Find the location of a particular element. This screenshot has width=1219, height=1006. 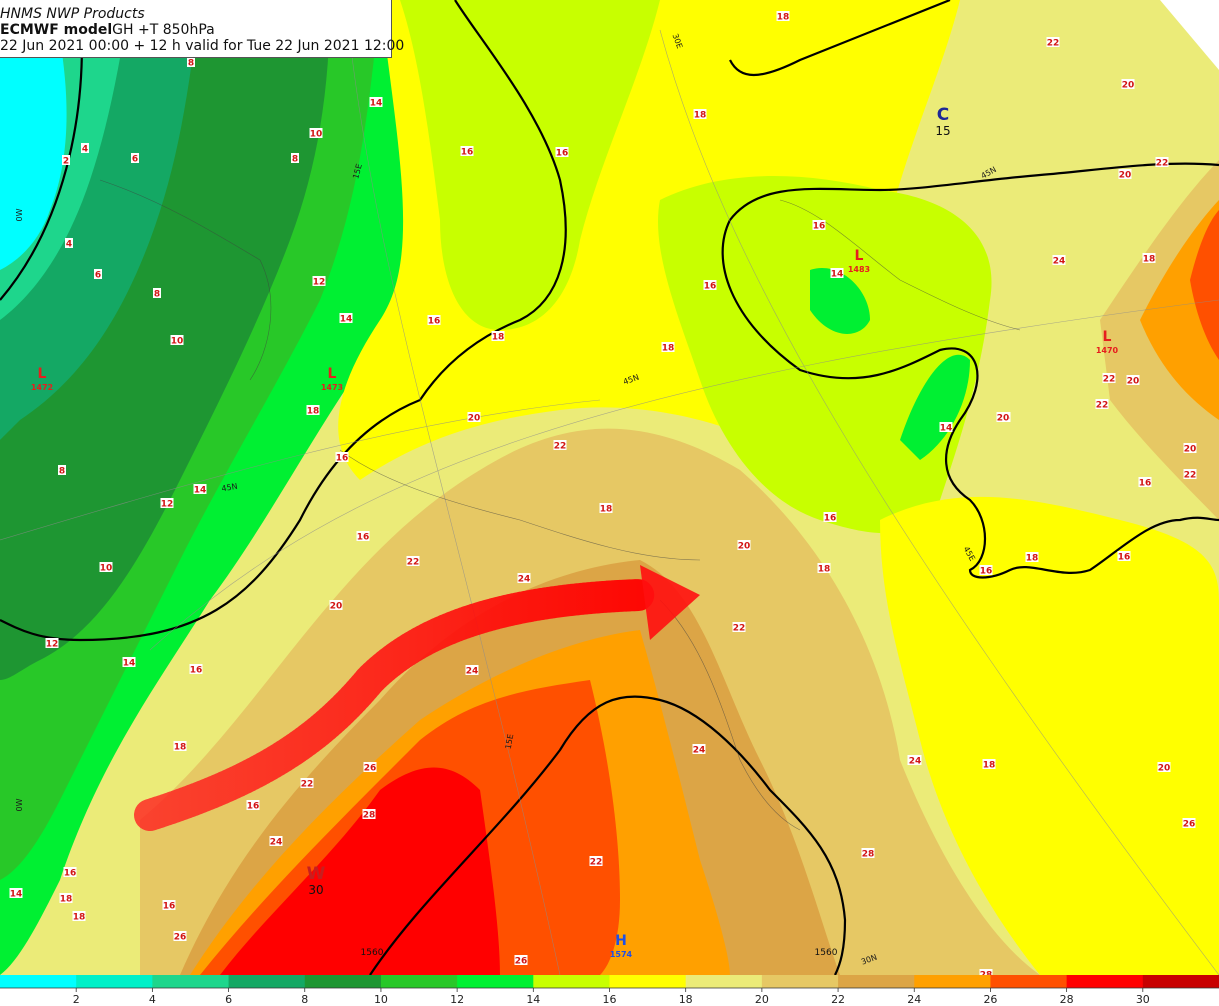

svg-text: 26 is located at coordinates (1189, 825).